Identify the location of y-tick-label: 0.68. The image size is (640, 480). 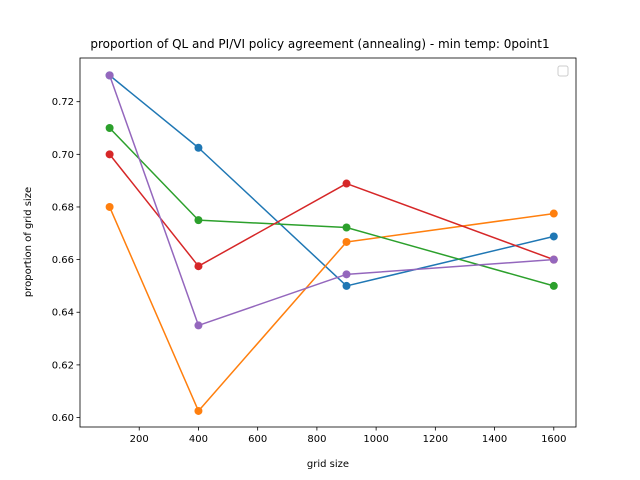
(63, 207).